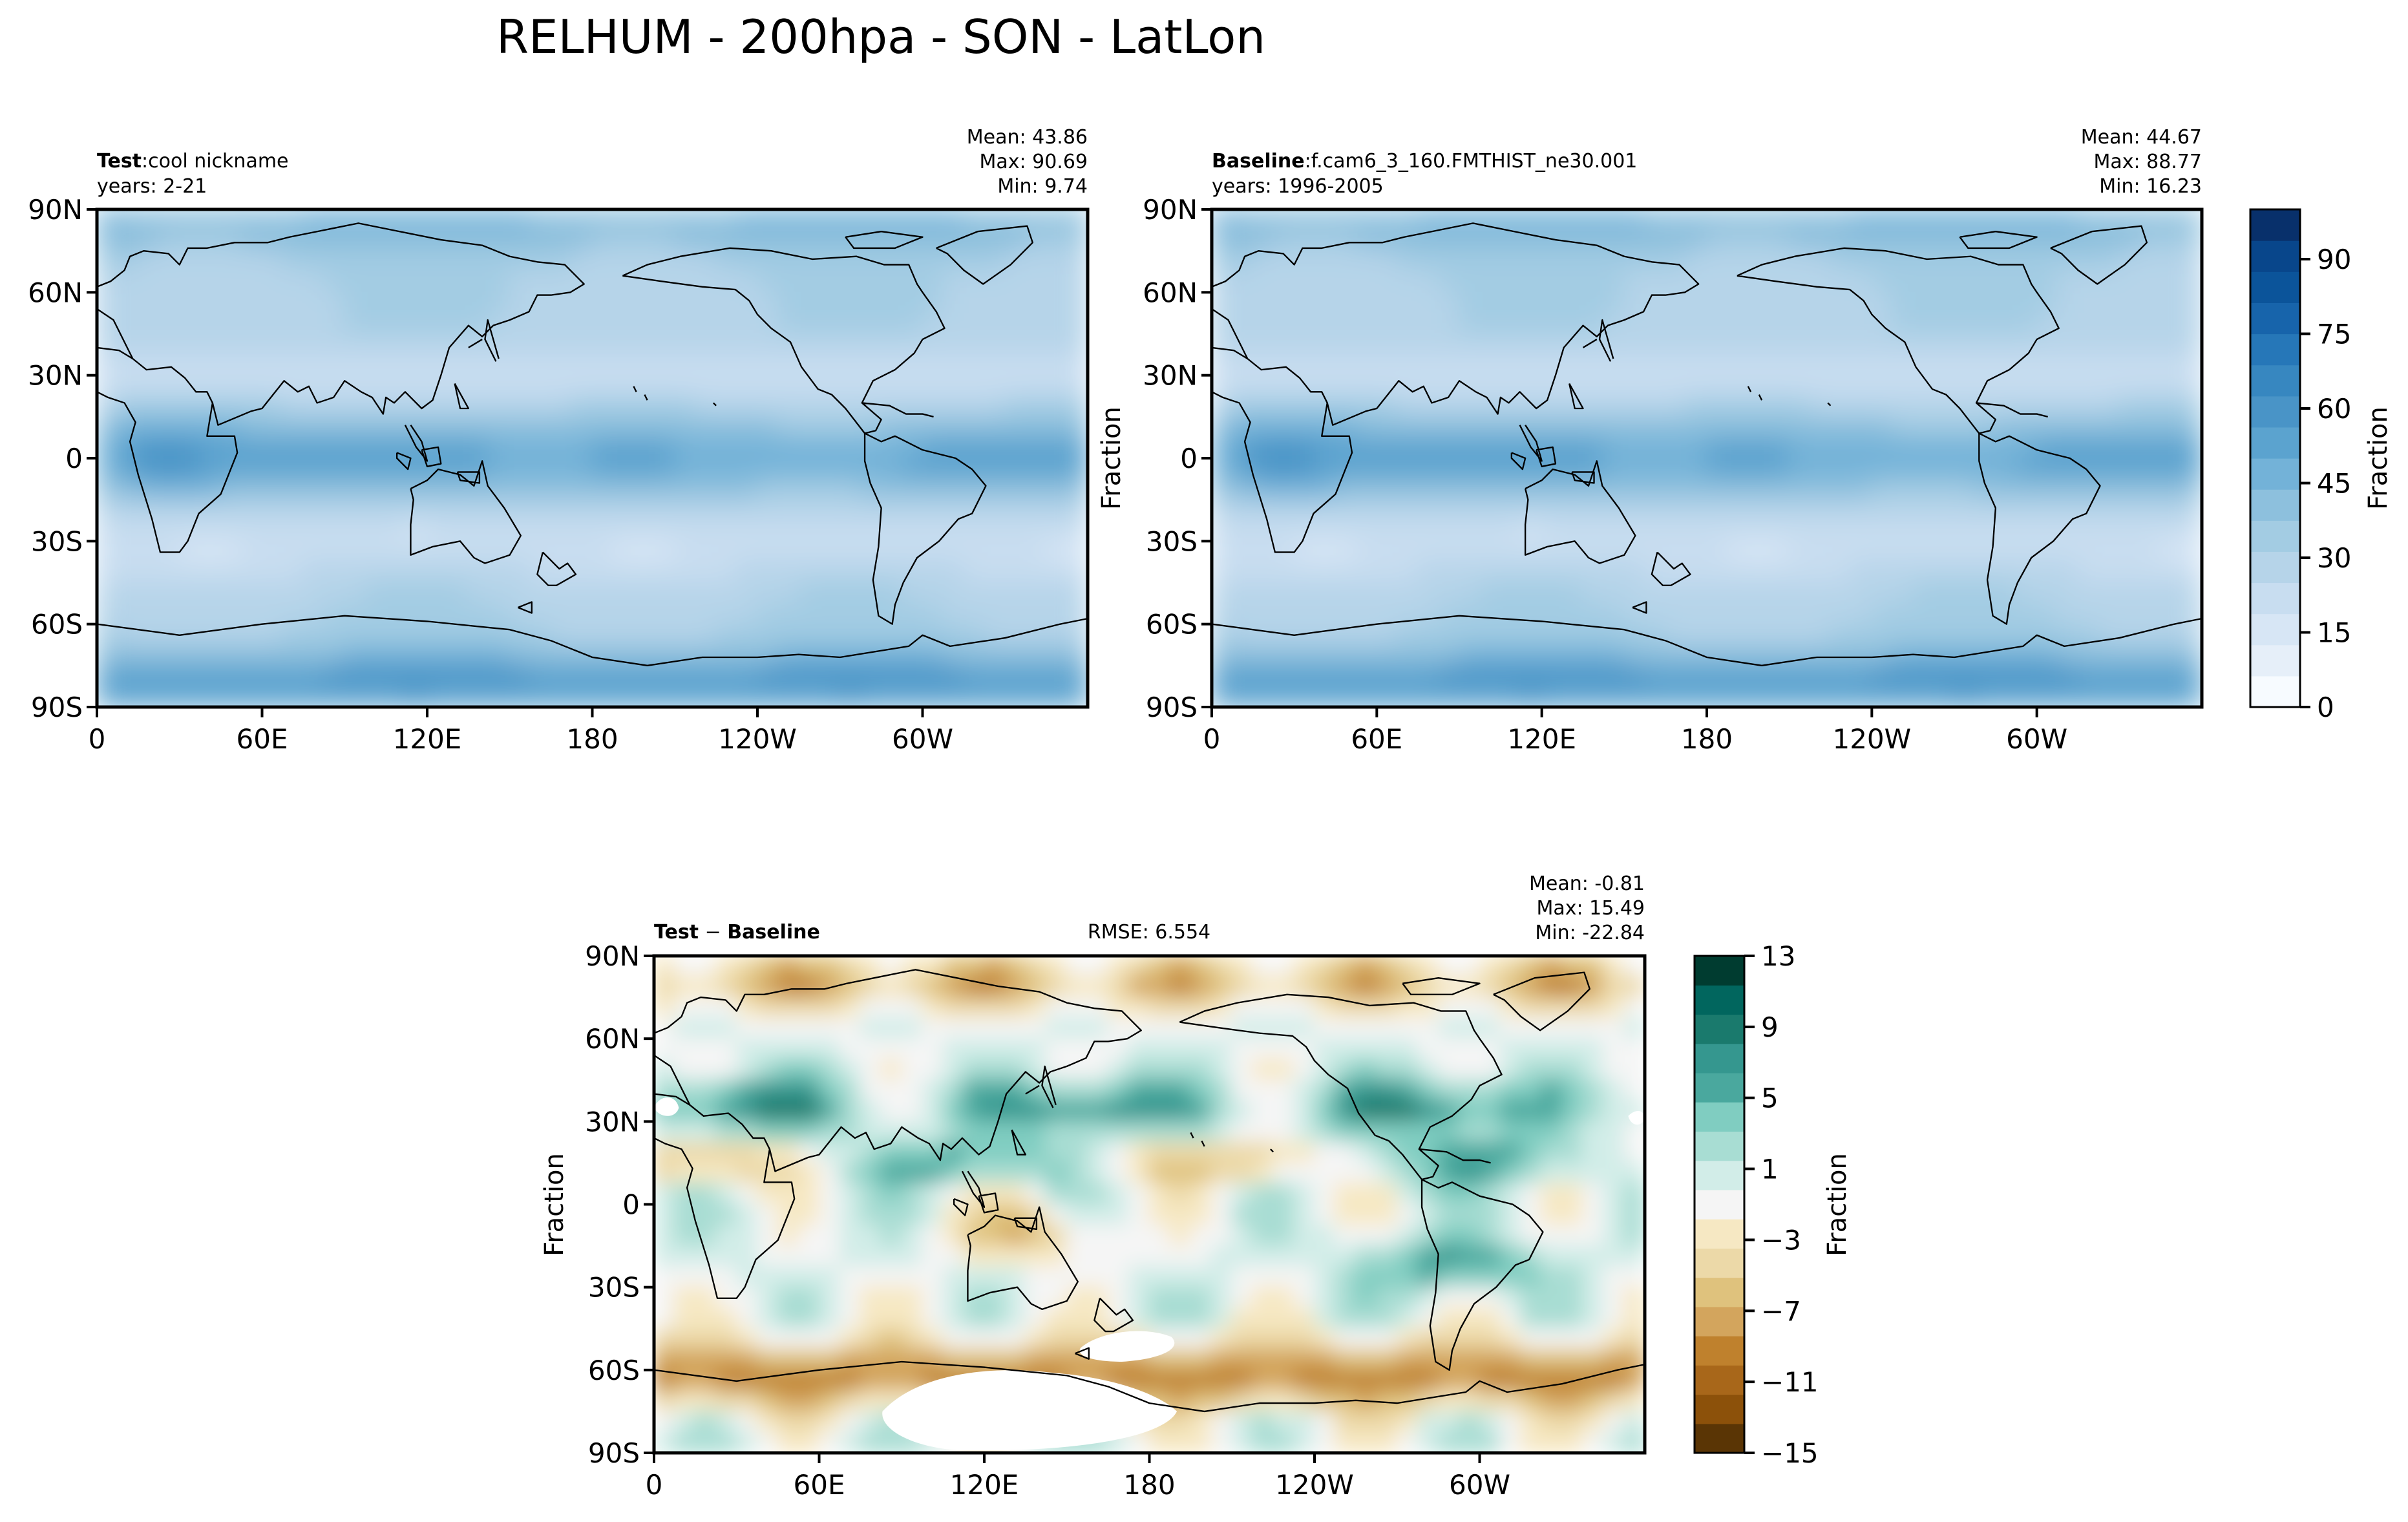 The image size is (2408, 1522). I want to click on y-tick-label: 60N, so click(1170, 292).